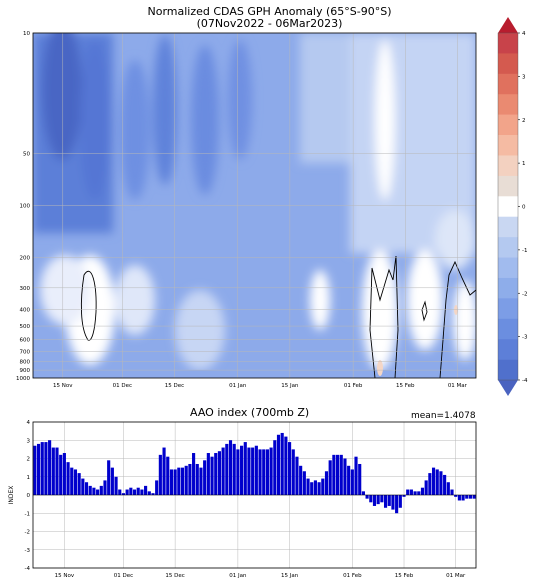 This screenshot has height=583, width=539. I want to click on heatmap-x-tick-label: 15 Jan, so click(290, 386).